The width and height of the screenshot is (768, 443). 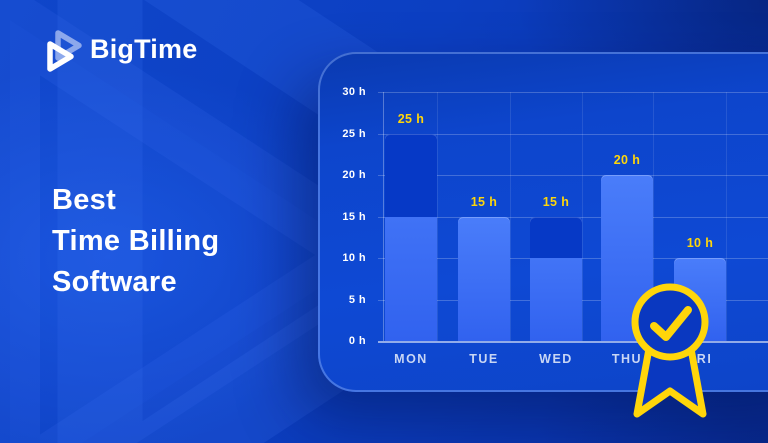 I want to click on y-tick-label: 0 h, so click(x=357, y=341).